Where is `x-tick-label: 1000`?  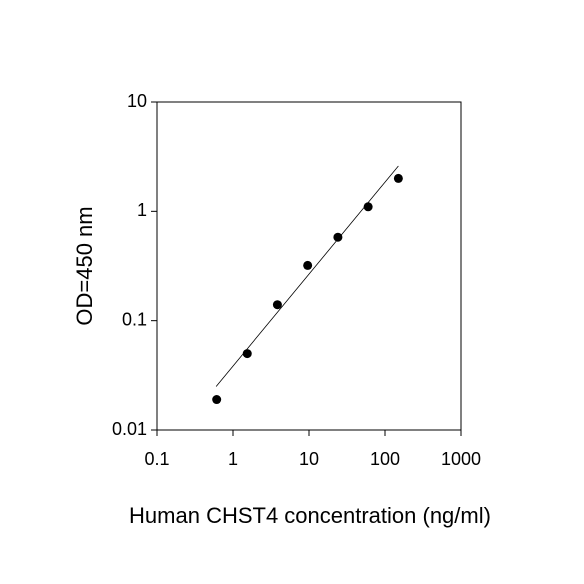
x-tick-label: 1000 is located at coordinates (461, 459).